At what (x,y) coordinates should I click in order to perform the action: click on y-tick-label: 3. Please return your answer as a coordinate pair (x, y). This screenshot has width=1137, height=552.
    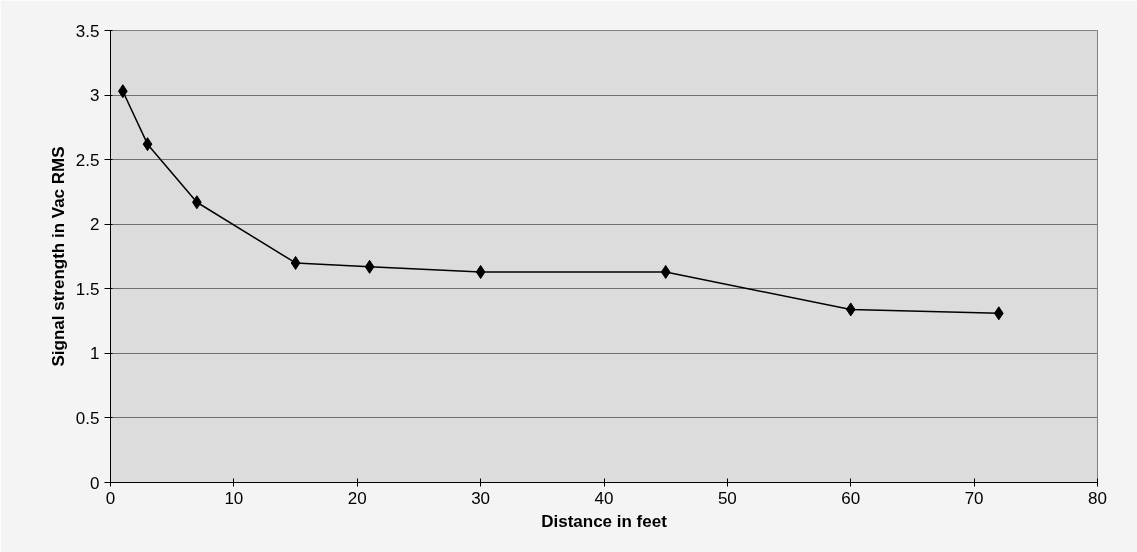
    Looking at the image, I should click on (95, 96).